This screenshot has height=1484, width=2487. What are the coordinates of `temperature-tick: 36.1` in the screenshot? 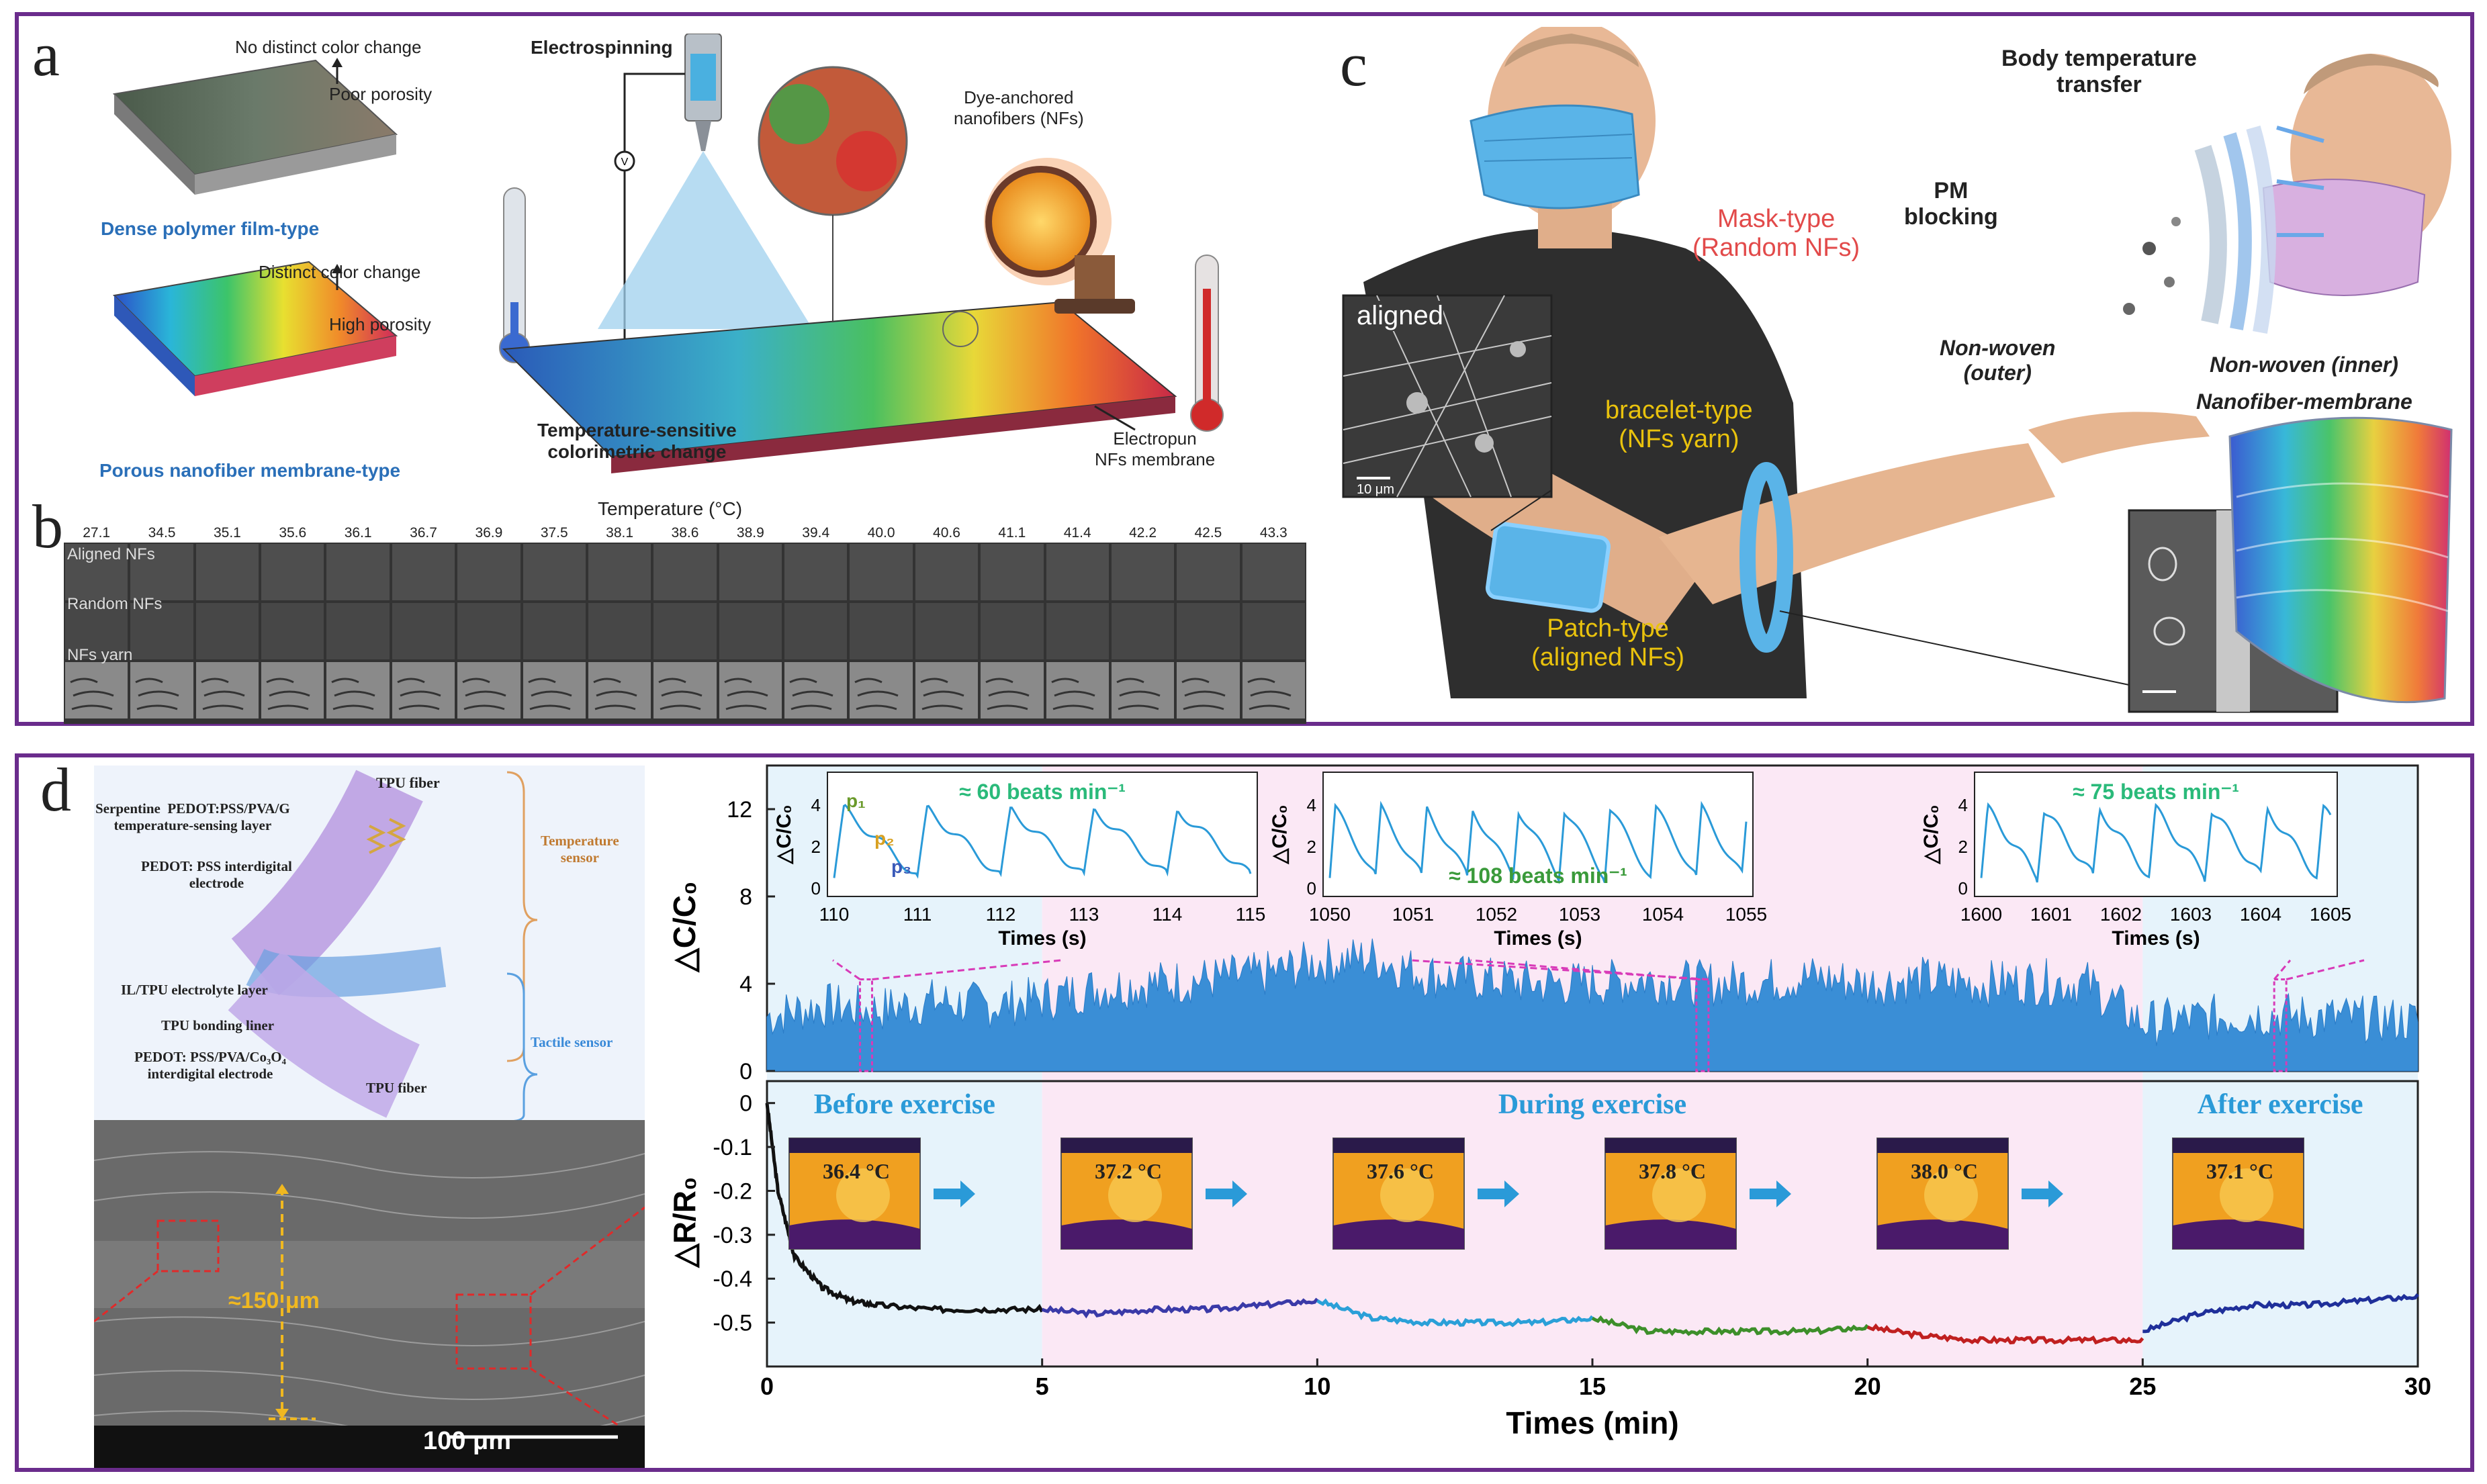 It's located at (358, 533).